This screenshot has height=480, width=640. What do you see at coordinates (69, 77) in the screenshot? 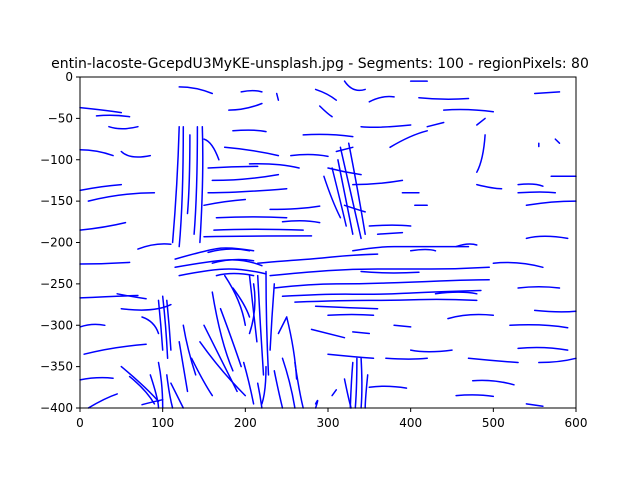
I see `y-tick-label: 0` at bounding box center [69, 77].